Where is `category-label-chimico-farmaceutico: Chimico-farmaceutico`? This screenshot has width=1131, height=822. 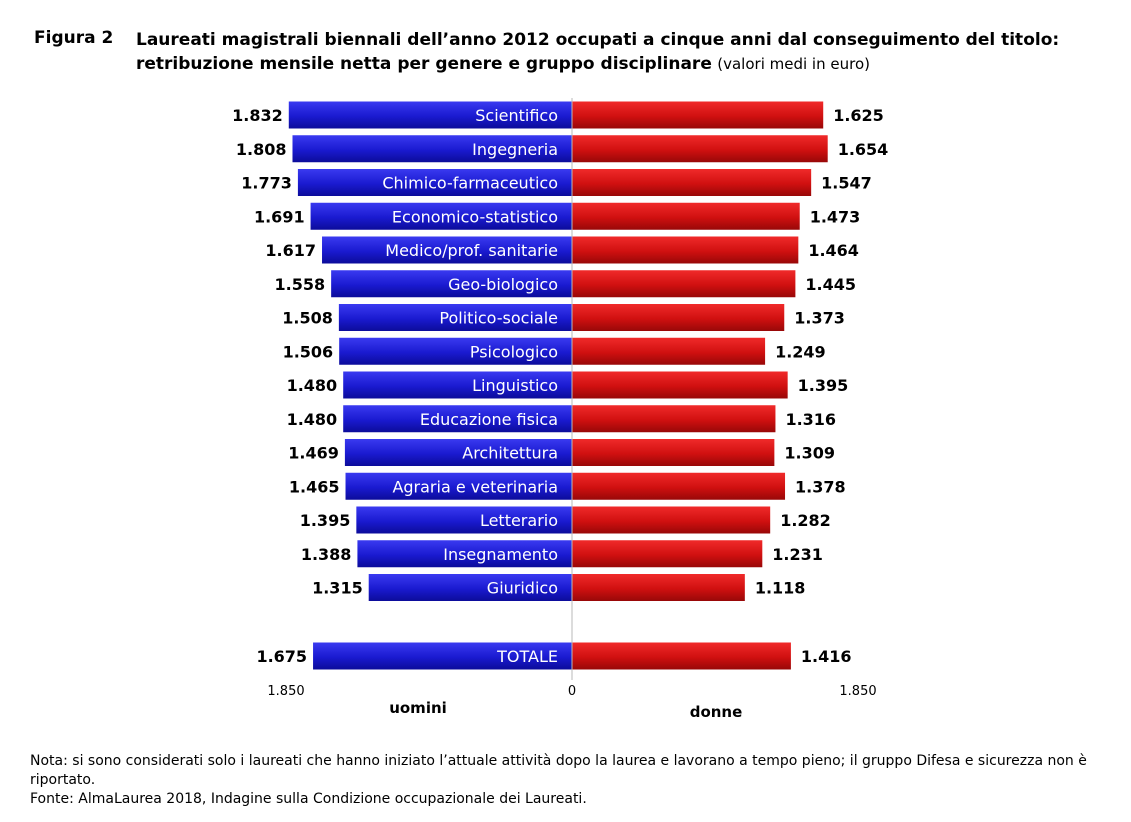 category-label-chimico-farmaceutico: Chimico-farmaceutico is located at coordinates (470, 183).